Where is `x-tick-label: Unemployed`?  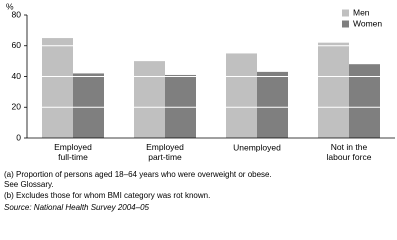
x-tick-label: Unemployed is located at coordinates (257, 147).